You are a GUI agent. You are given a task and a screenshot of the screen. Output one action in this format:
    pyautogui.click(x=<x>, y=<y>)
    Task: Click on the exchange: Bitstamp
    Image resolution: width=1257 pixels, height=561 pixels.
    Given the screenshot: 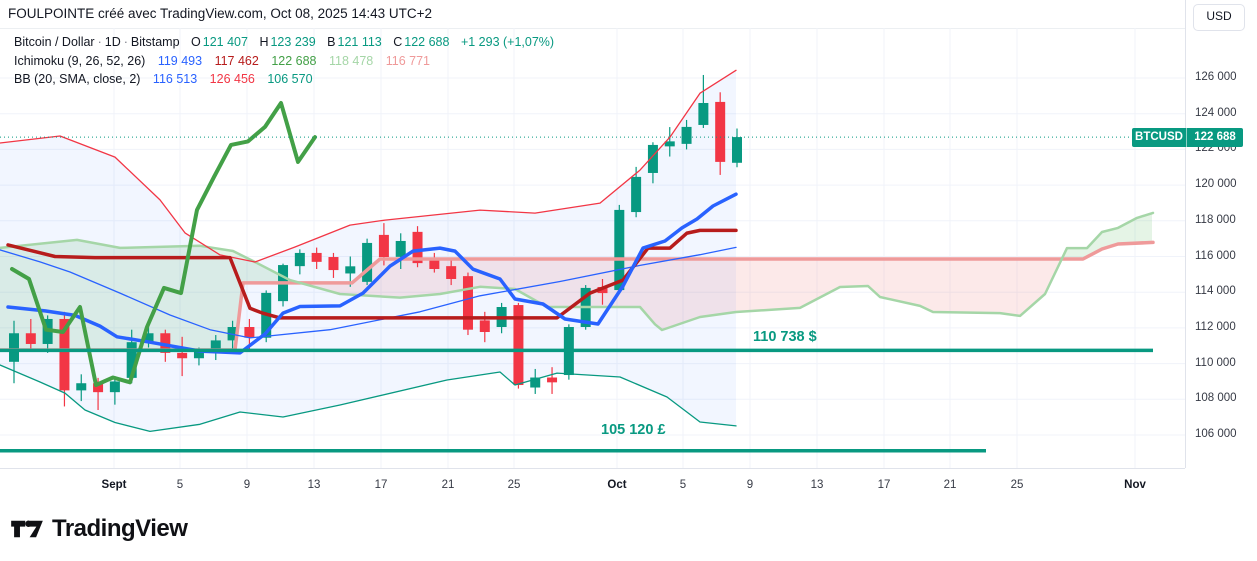 What is the action you would take?
    pyautogui.click(x=155, y=42)
    